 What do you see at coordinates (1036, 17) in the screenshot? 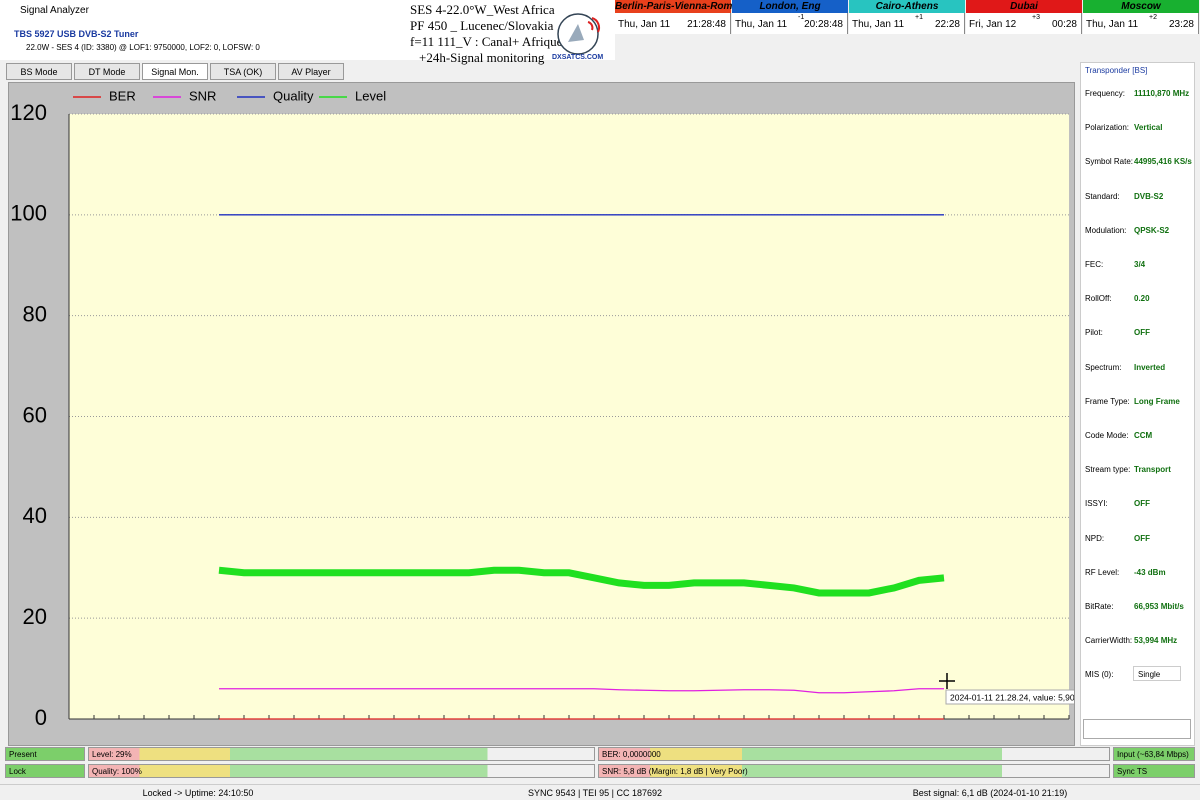
I see `clock-offset: +3` at bounding box center [1036, 17].